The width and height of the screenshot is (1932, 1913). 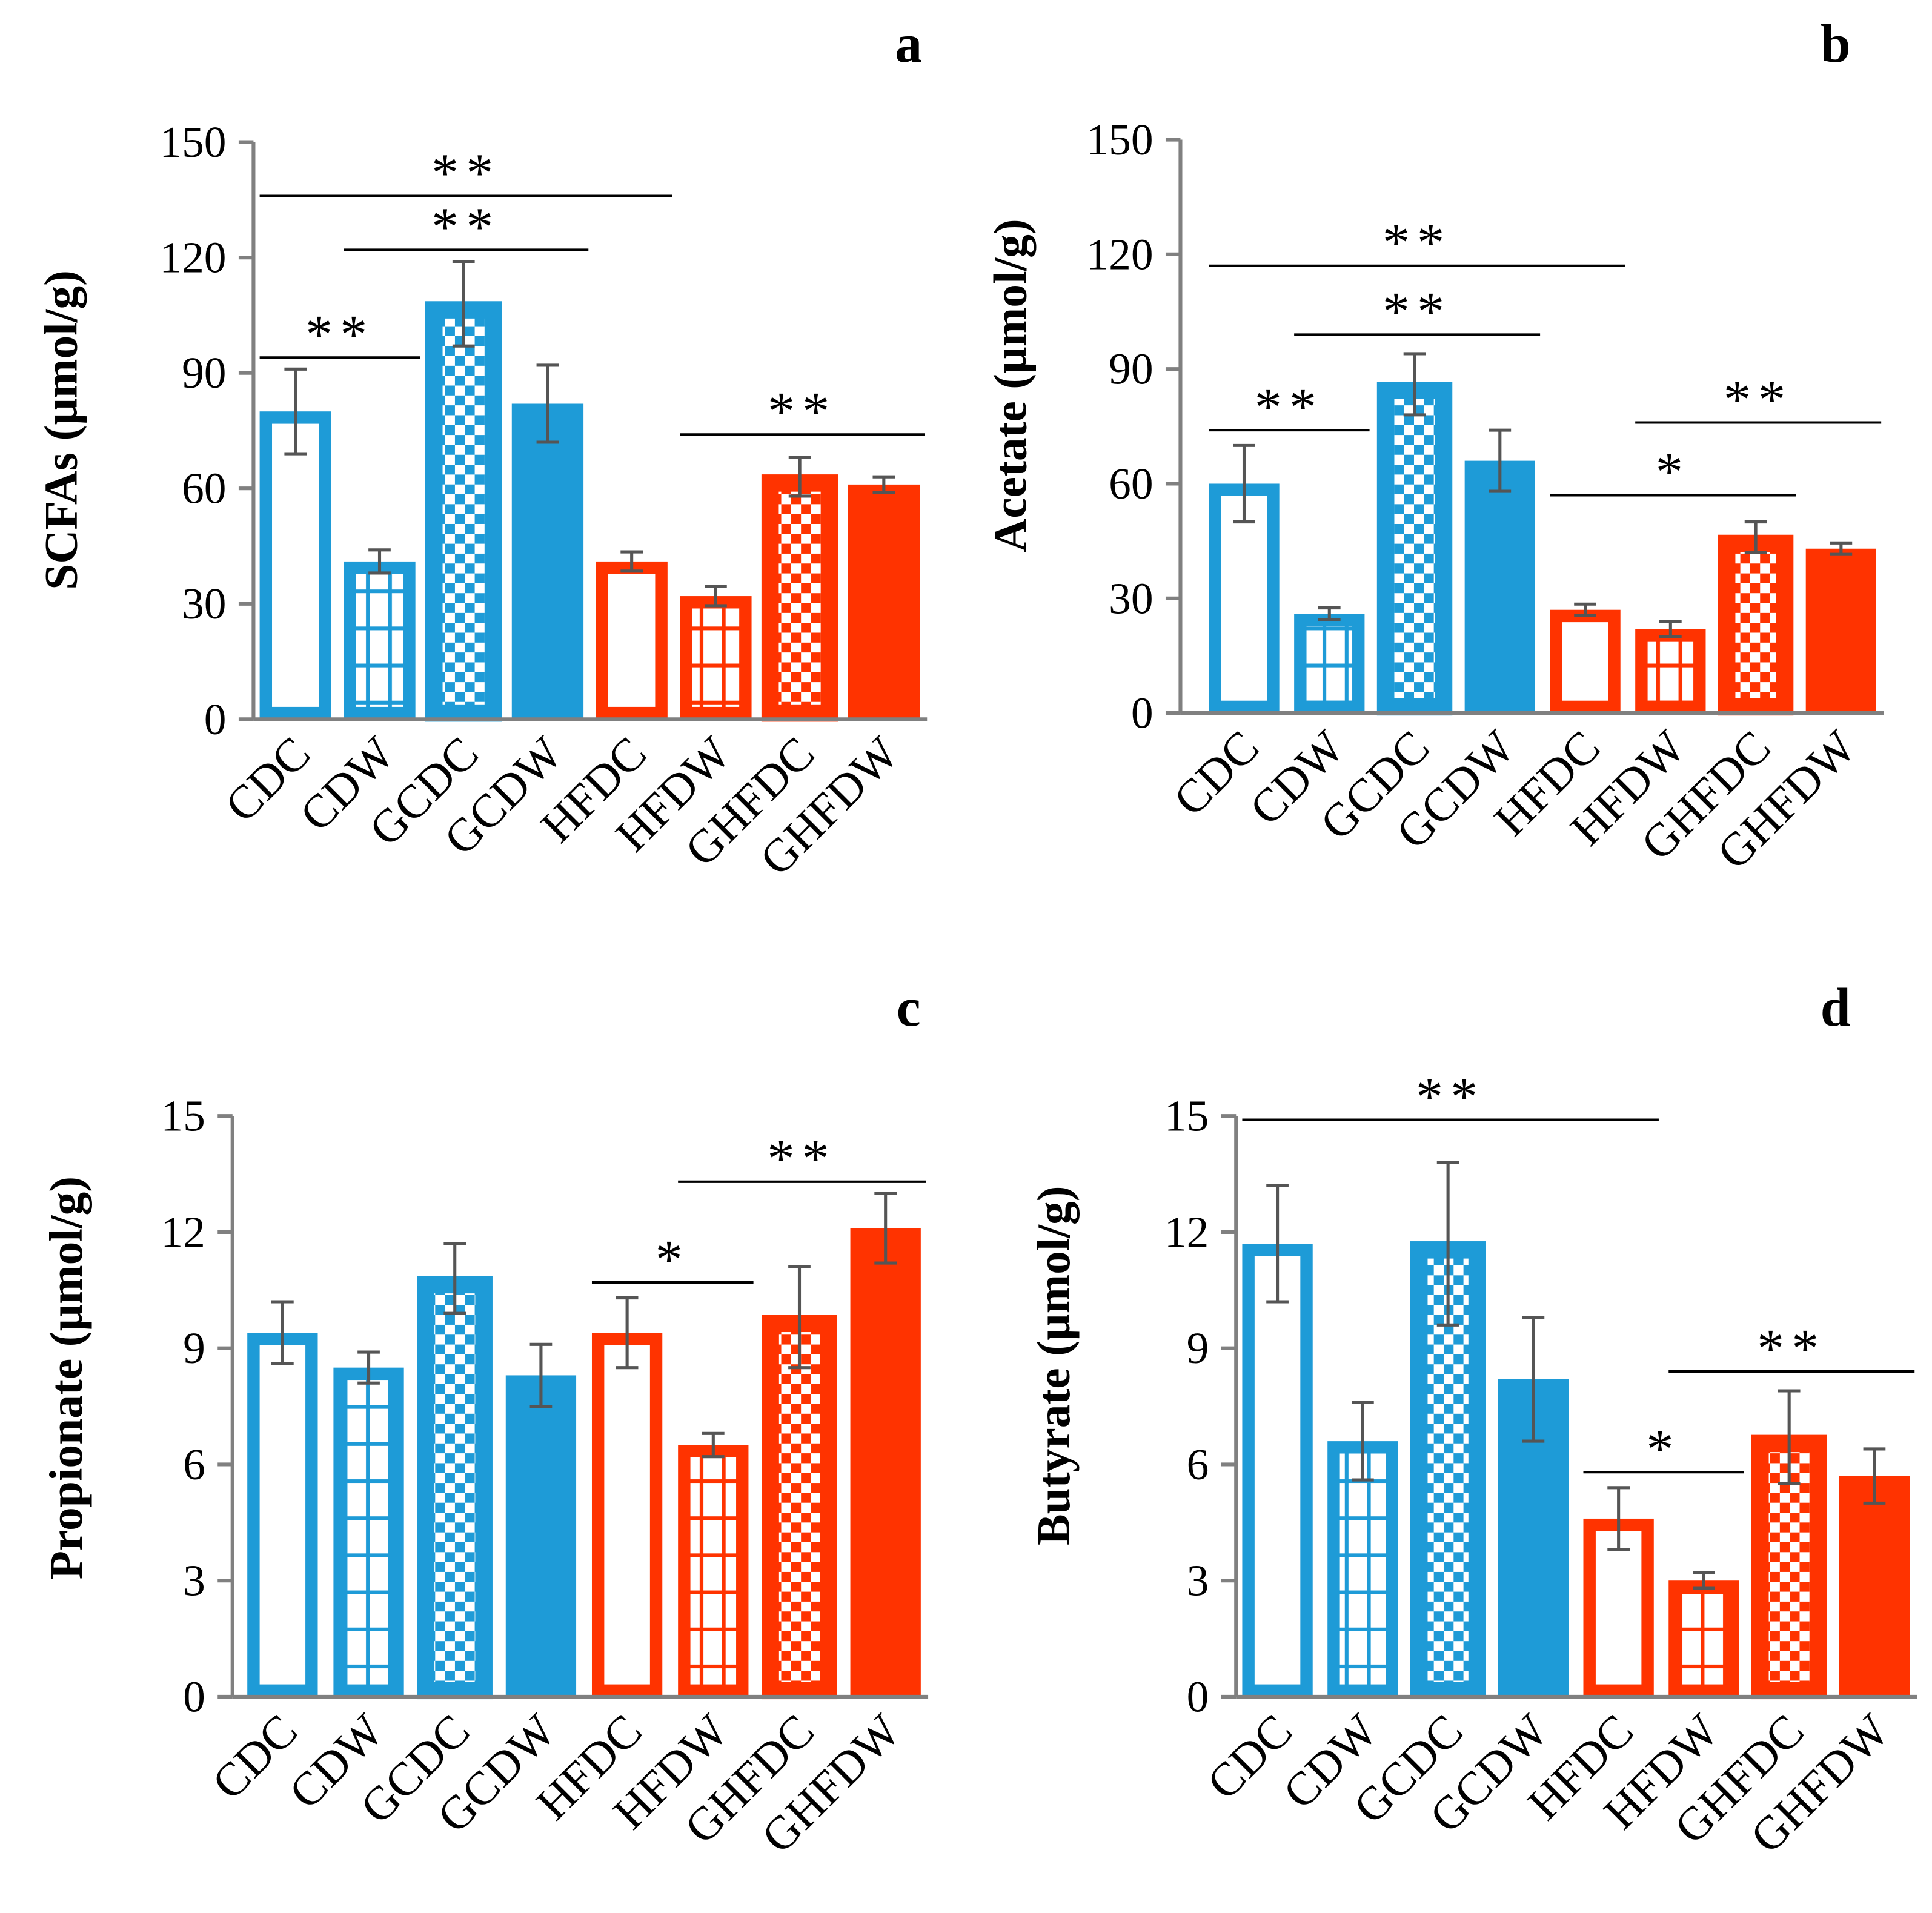 What do you see at coordinates (1131, 369) in the screenshot?
I see `y-tick-label: 90` at bounding box center [1131, 369].